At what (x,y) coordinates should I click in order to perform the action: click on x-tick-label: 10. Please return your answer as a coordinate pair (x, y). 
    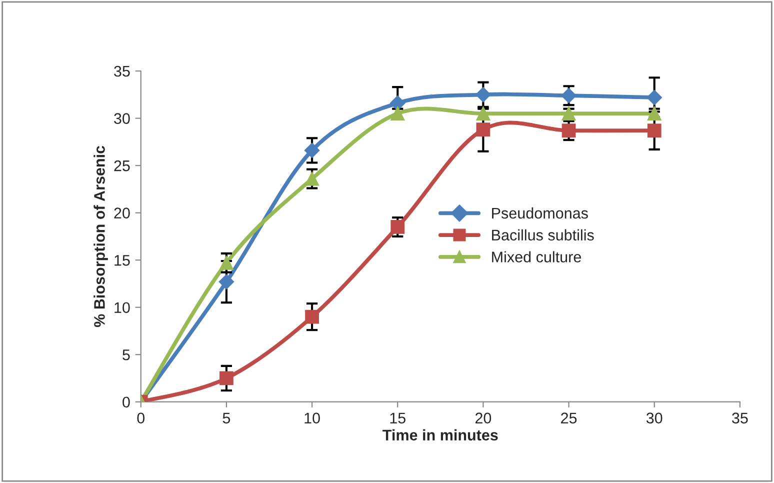
    Looking at the image, I should click on (312, 418).